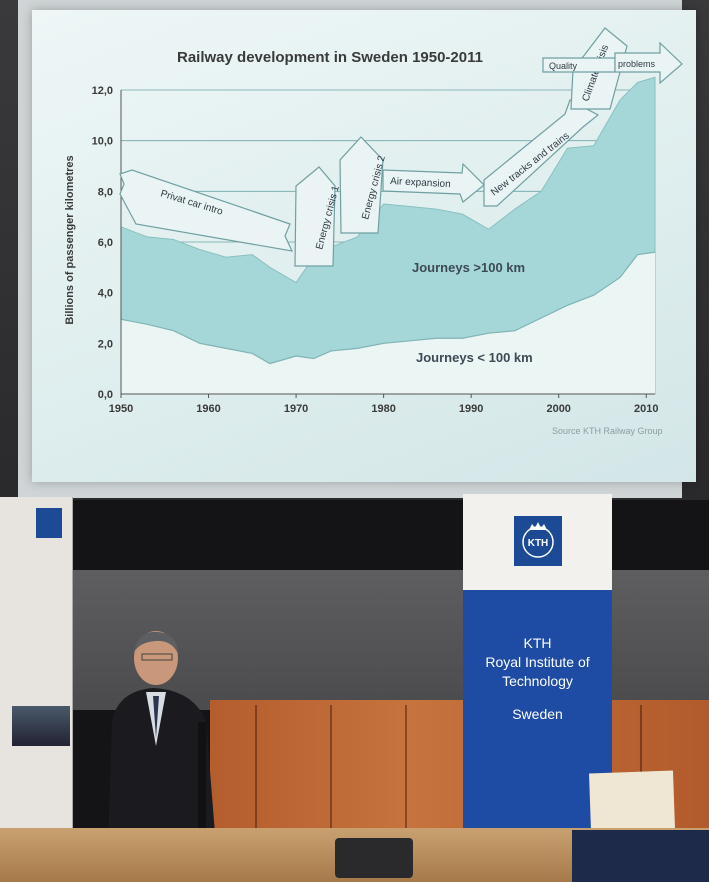 The height and width of the screenshot is (882, 709). What do you see at coordinates (70, 239) in the screenshot?
I see `y-axis-label: Billions of passenger kilometres` at bounding box center [70, 239].